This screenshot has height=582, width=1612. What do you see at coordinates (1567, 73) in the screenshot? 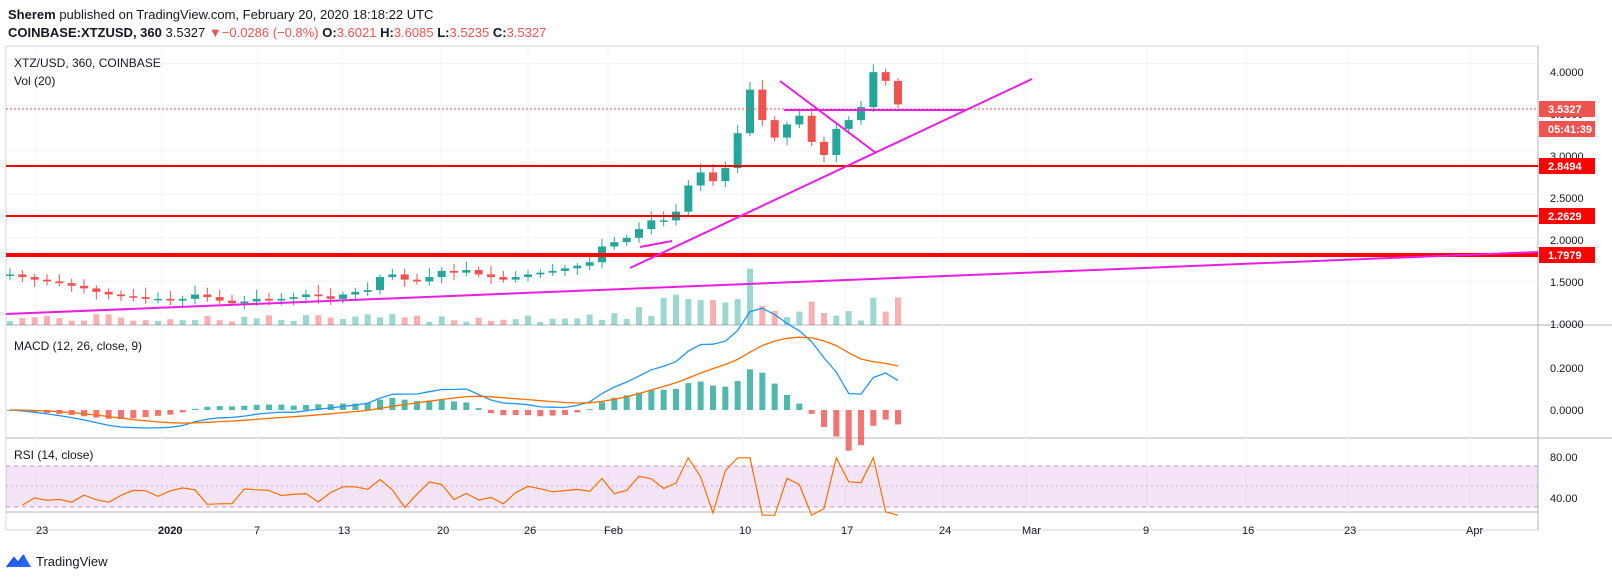
I see `price-tick: 4.0000` at bounding box center [1567, 73].